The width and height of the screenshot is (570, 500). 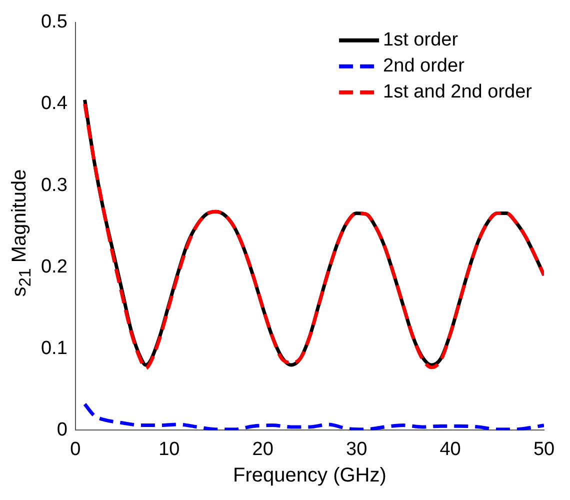 I want to click on x-tick-label: 10, so click(x=169, y=449).